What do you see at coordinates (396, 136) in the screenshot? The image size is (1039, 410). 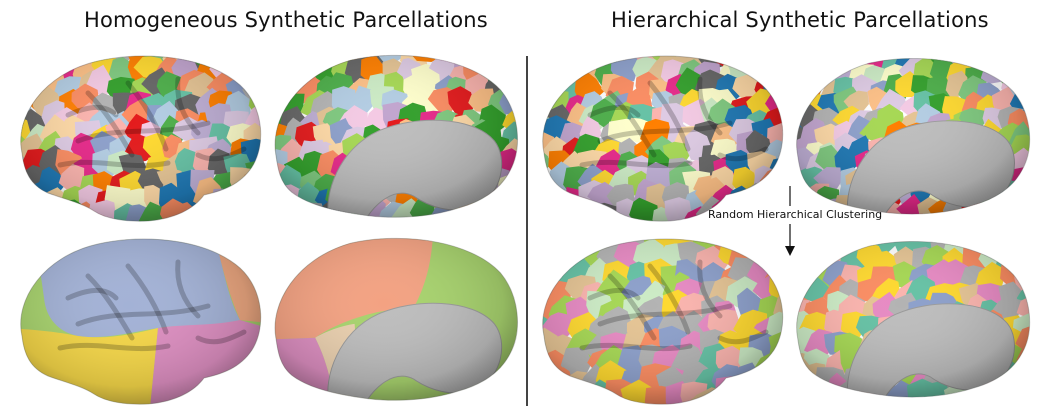 I see `brain-medial-homogeneous-fine` at bounding box center [396, 136].